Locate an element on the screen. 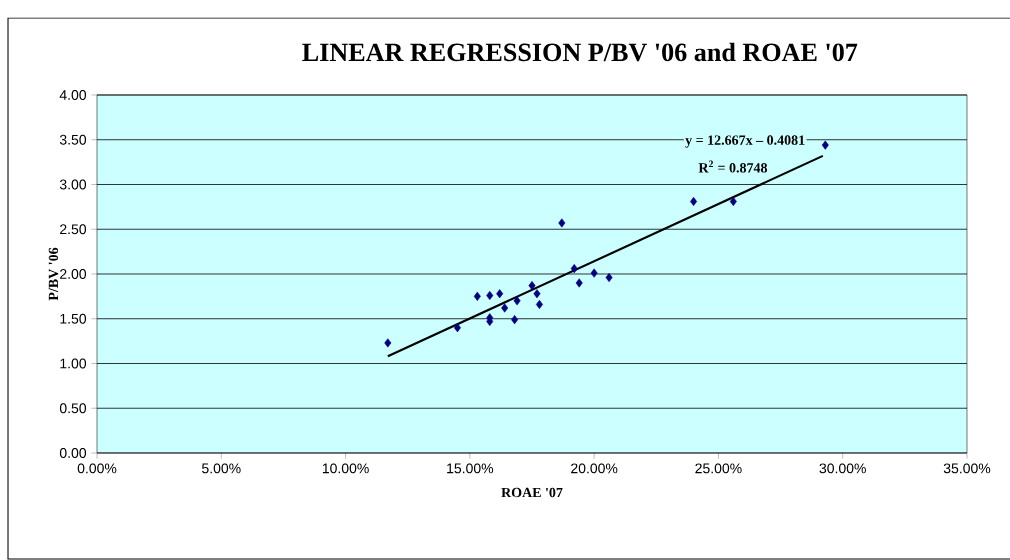 The width and height of the screenshot is (1010, 560). x-tick-label: 10.00% is located at coordinates (345, 468).